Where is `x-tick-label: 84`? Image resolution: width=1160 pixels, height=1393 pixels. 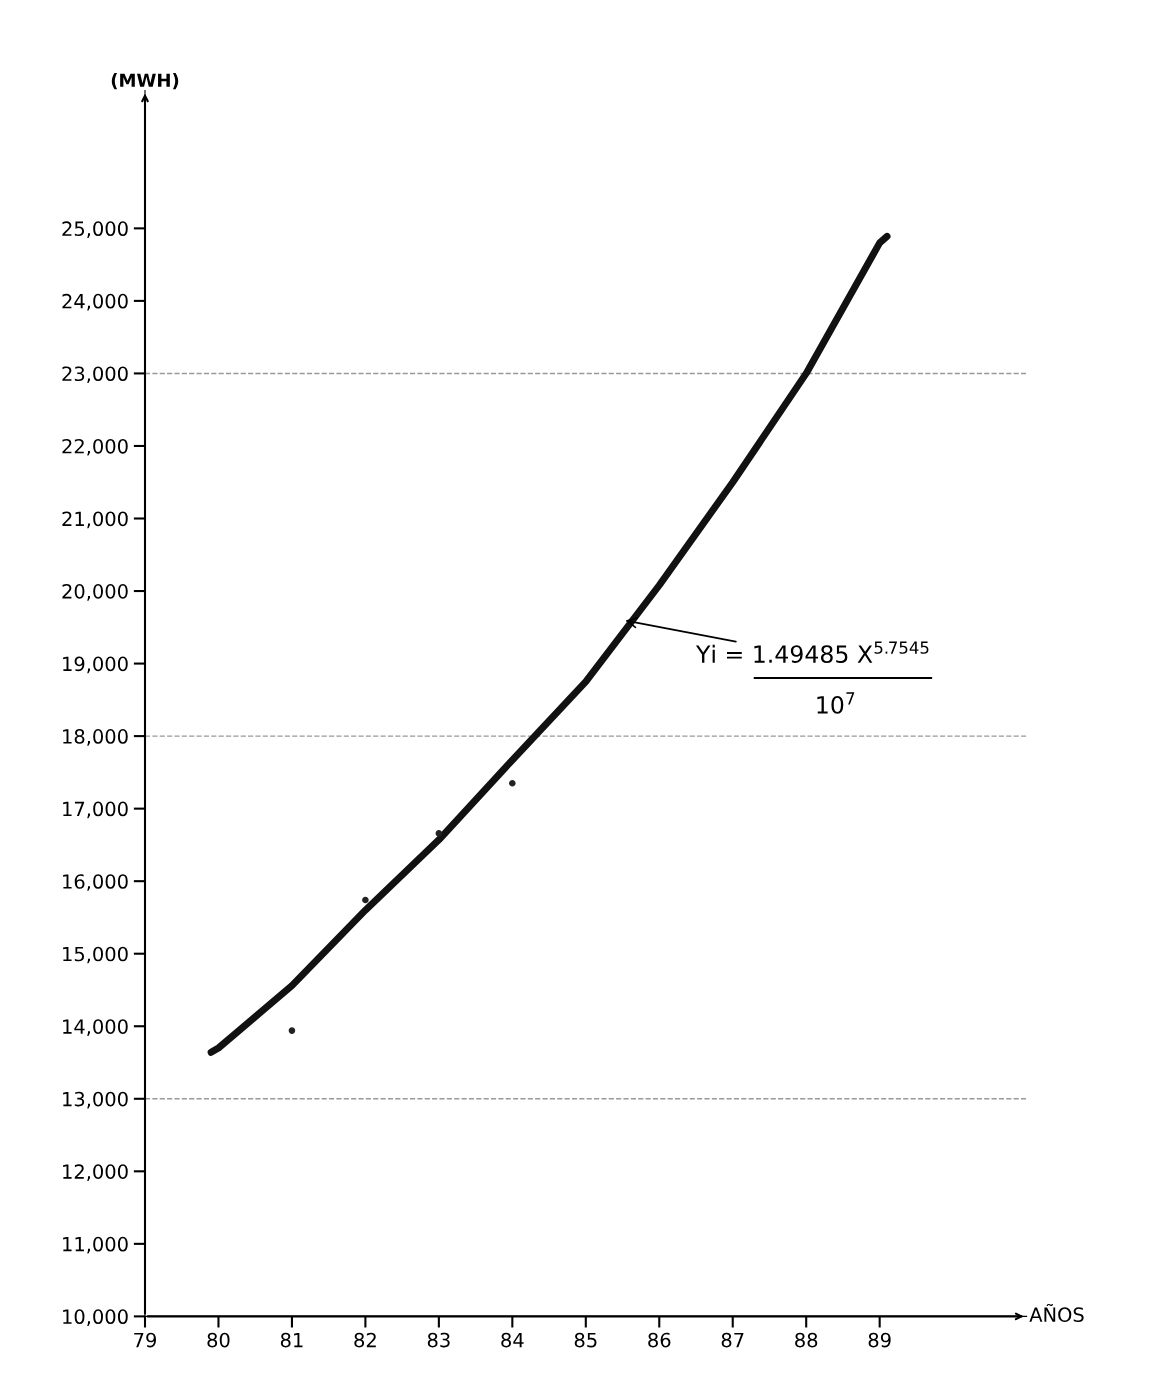 x-tick-label: 84 is located at coordinates (512, 1340).